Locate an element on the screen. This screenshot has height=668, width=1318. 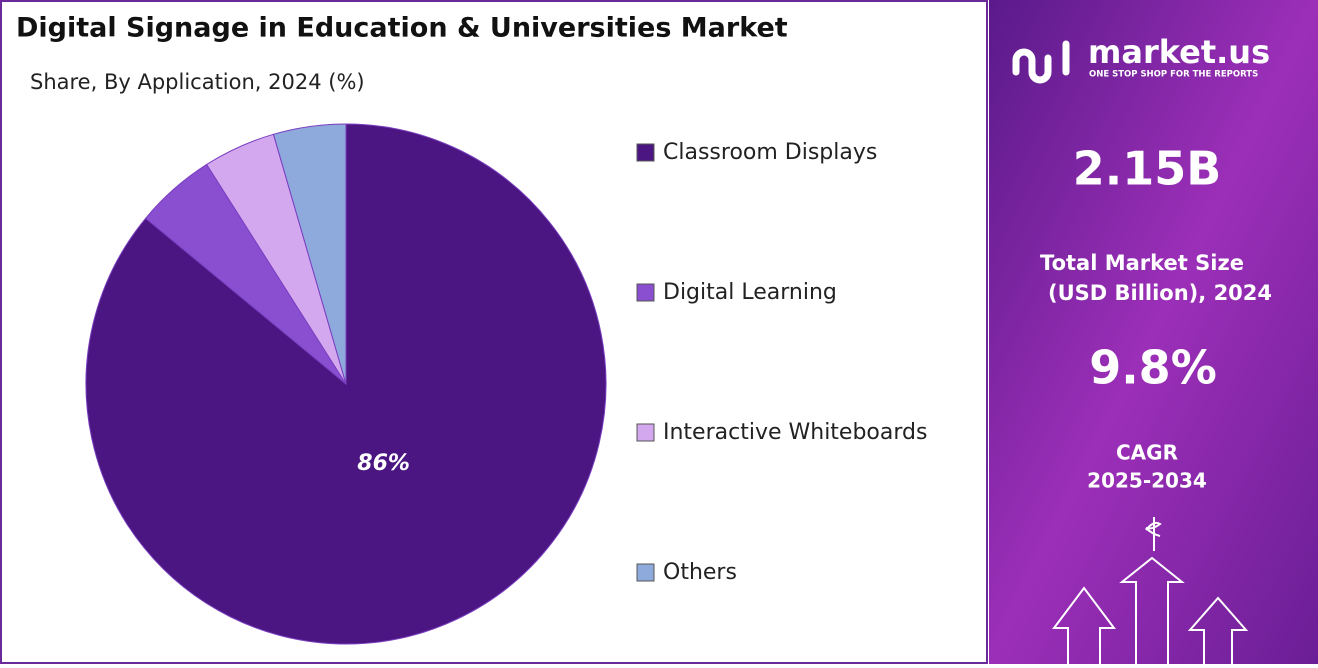
pie-slice is located at coordinates (309, 254).